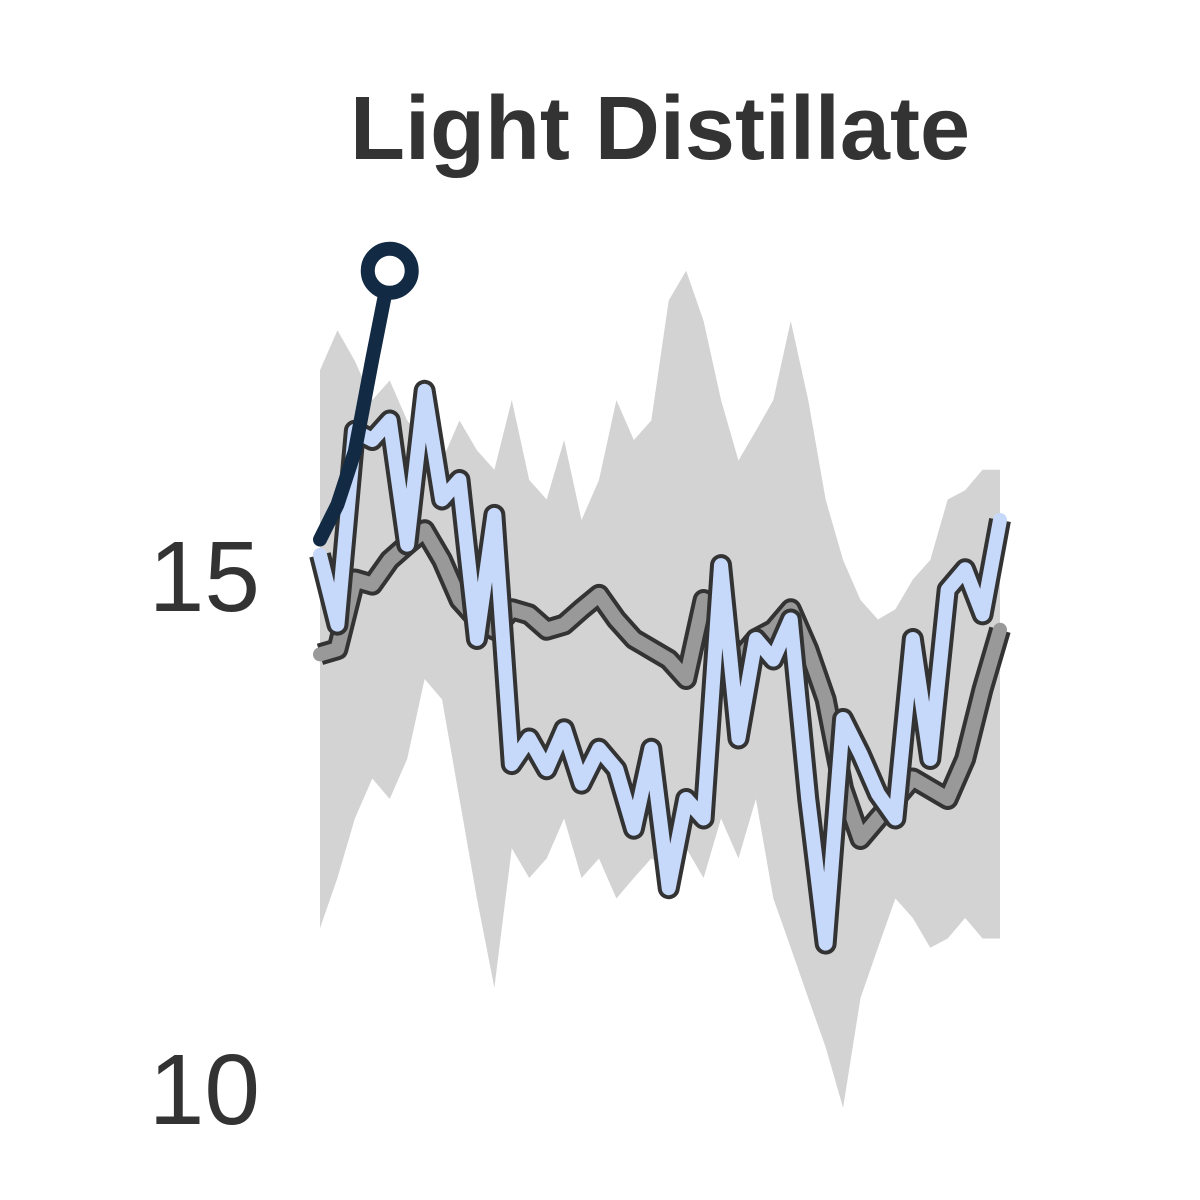 This screenshot has width=1200, height=1200. I want to click on chart-title: Light Distillate, so click(660, 129).